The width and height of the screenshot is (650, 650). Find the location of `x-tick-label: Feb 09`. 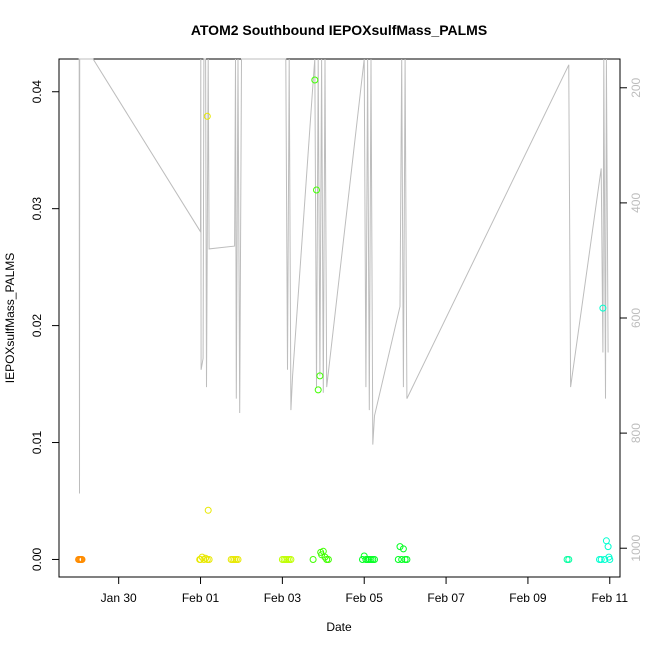

x-tick-label: Feb 09 is located at coordinates (528, 598).